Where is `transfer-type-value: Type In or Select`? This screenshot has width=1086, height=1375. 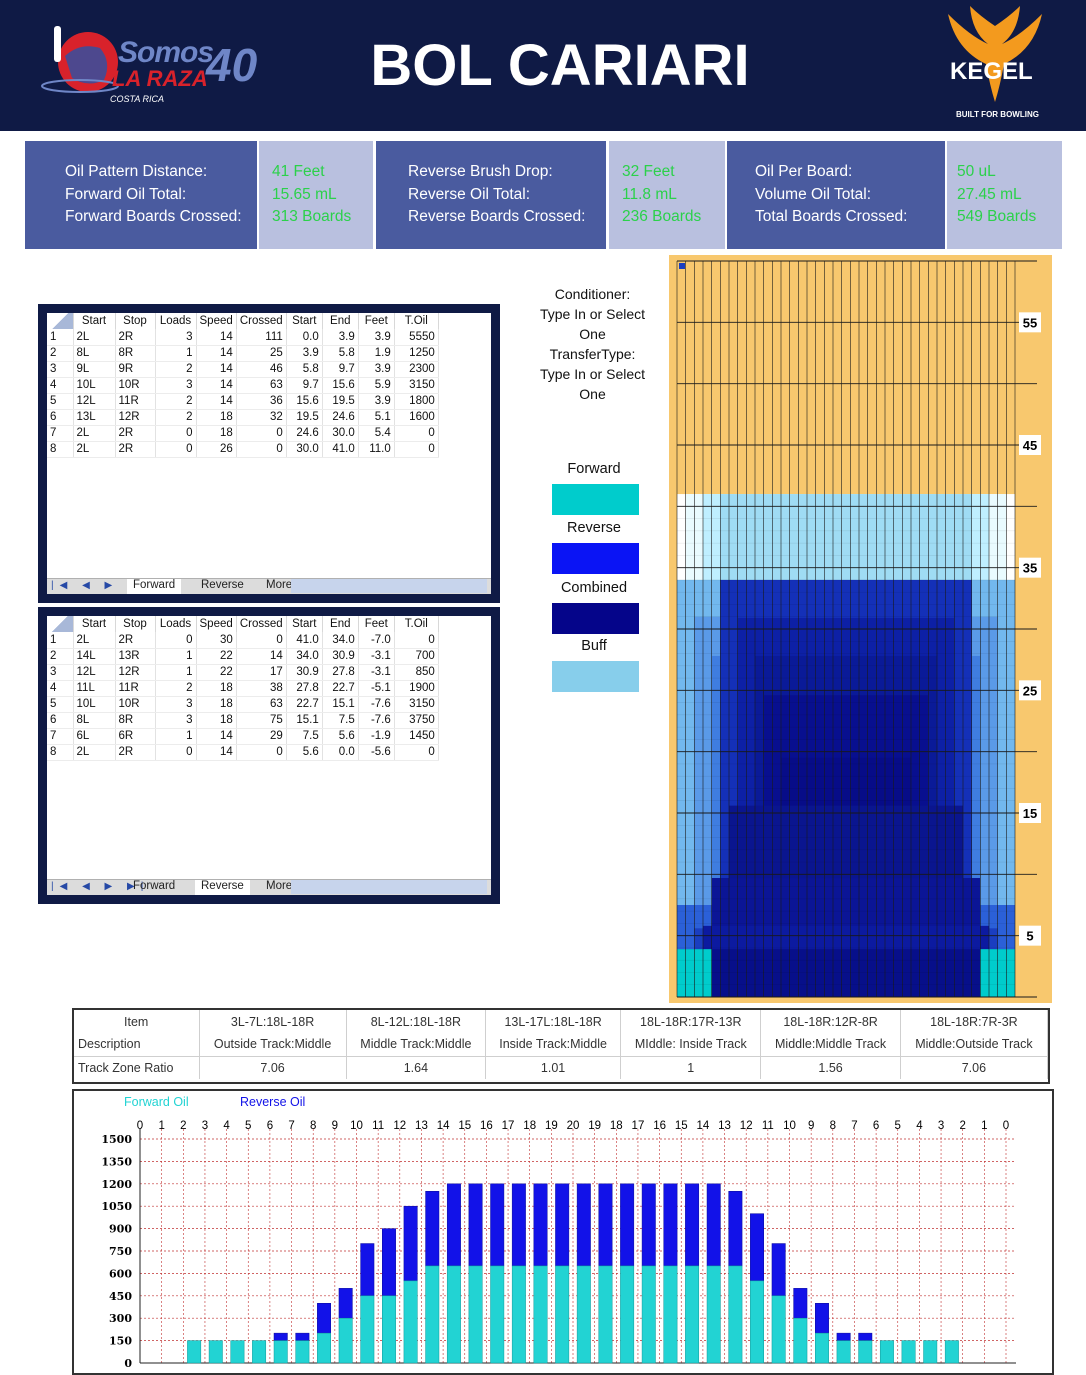 transfer-type-value: Type In or Select is located at coordinates (592, 374).